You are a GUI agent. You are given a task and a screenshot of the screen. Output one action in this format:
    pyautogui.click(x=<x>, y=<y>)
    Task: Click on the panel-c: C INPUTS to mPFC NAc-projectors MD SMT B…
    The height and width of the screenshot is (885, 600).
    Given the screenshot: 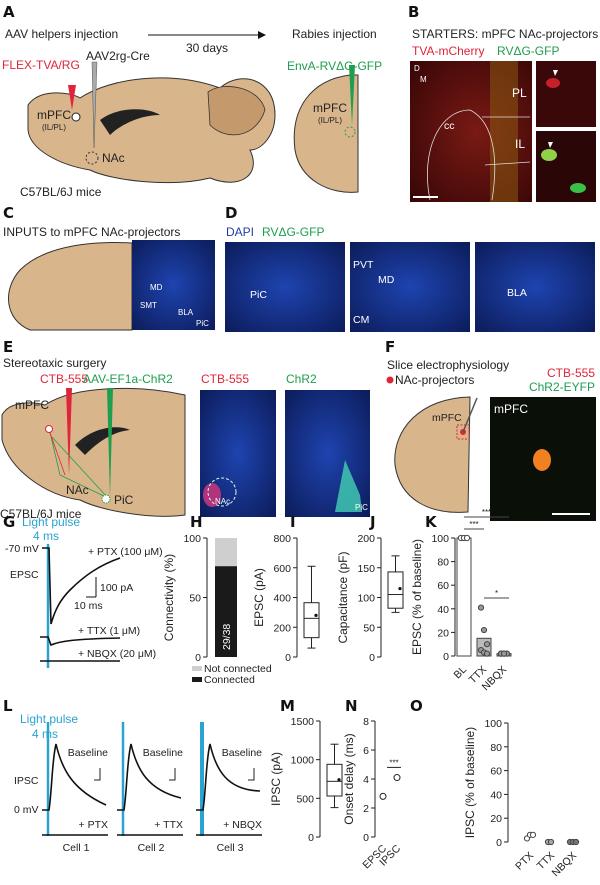 What is the action you would take?
    pyautogui.click(x=109, y=267)
    